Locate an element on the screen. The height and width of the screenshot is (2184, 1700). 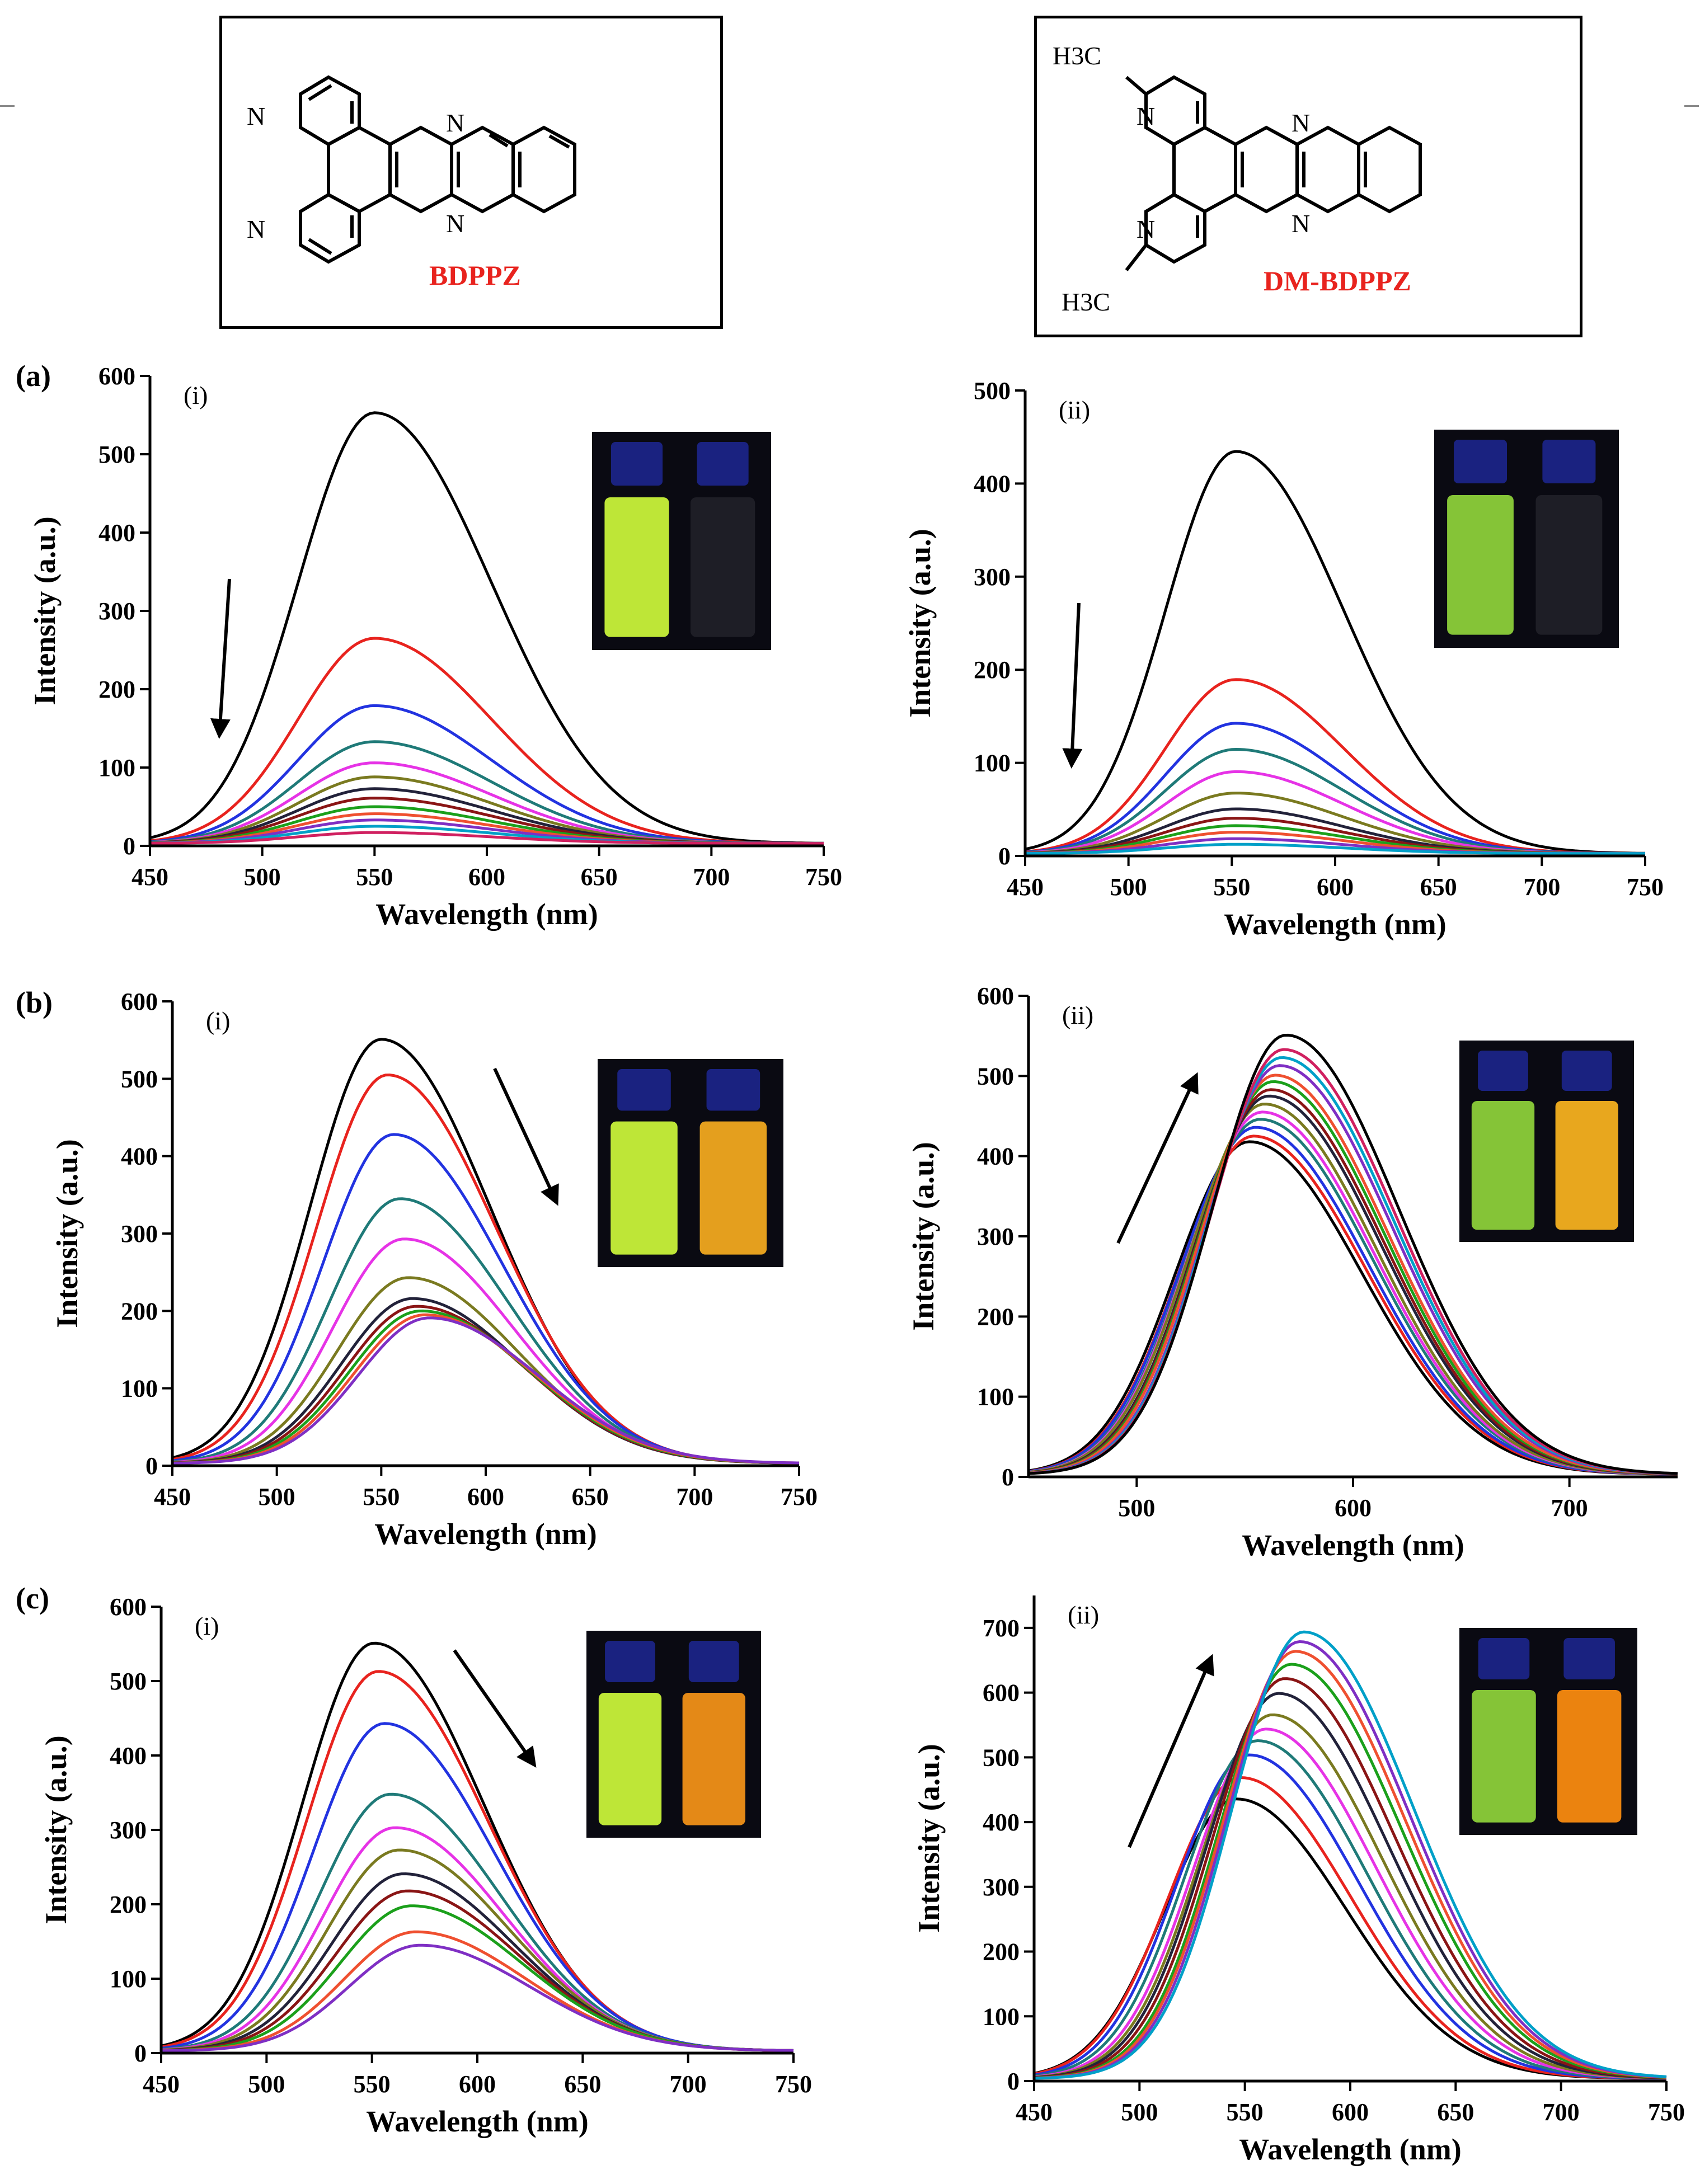
chart-4-ytick-label-5: 500 is located at coordinates (129, 1682).